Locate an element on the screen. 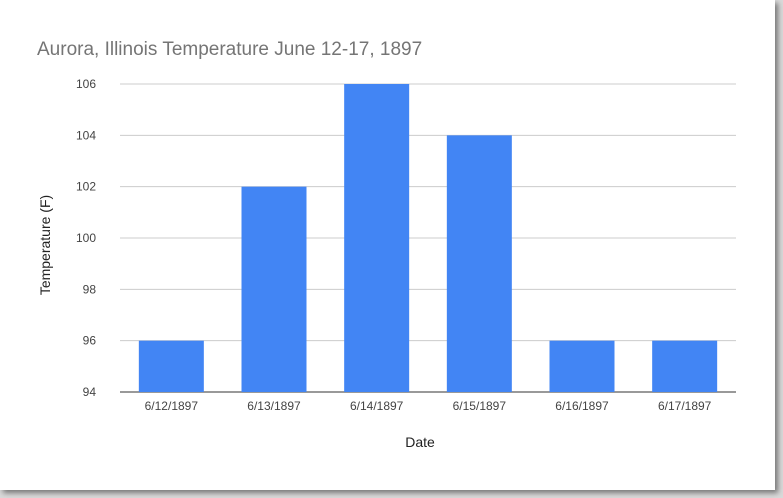 This screenshot has height=498, width=783. x-tick-label: 6/17/1897 is located at coordinates (685, 406).